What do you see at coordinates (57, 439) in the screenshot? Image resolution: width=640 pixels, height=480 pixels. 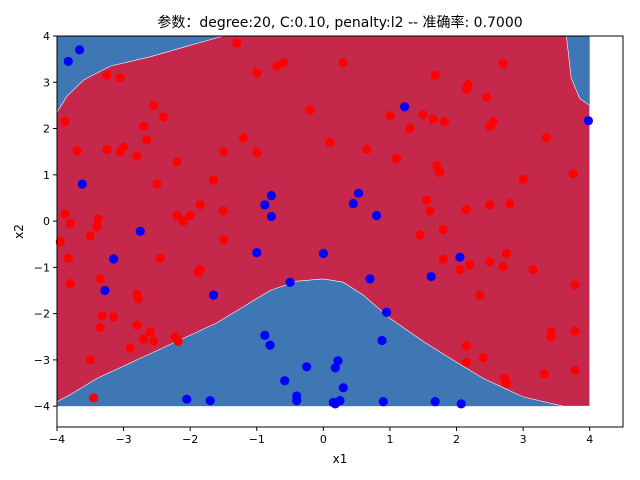 I see `x-tick-label: −4` at bounding box center [57, 439].